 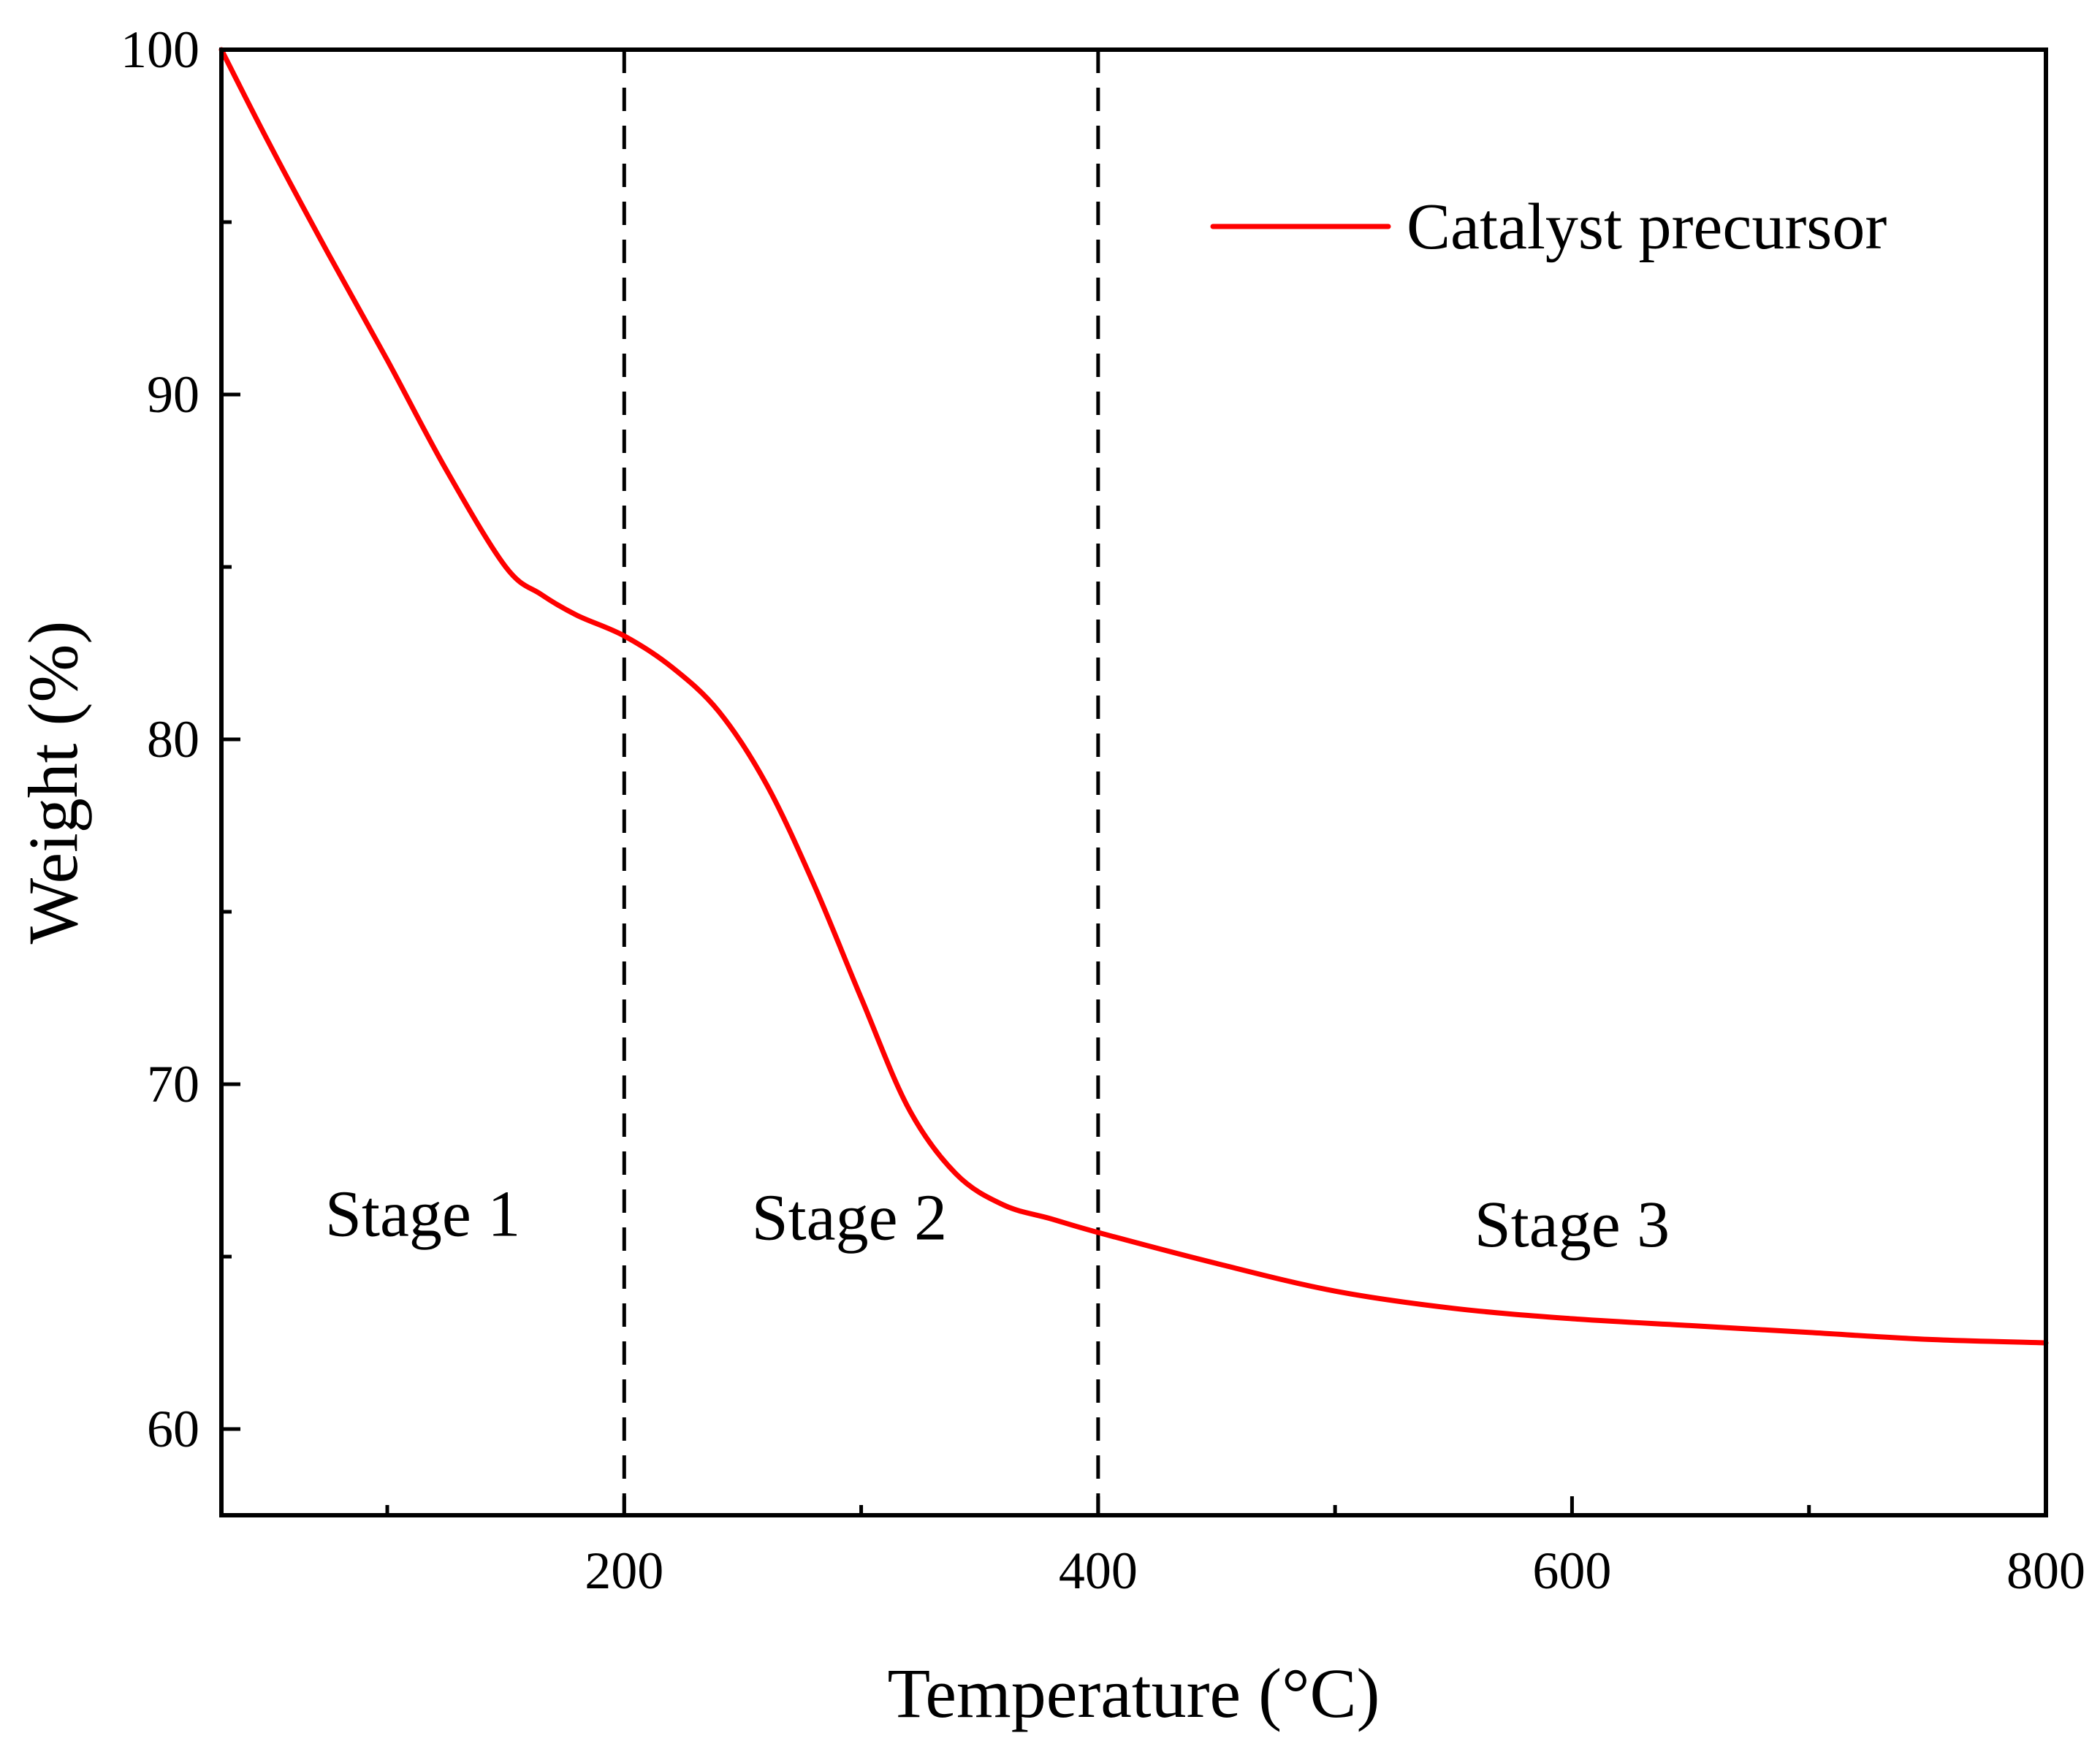 I want to click on y-tick-labels: 60 70 80 90 100, so click(x=160, y=739).